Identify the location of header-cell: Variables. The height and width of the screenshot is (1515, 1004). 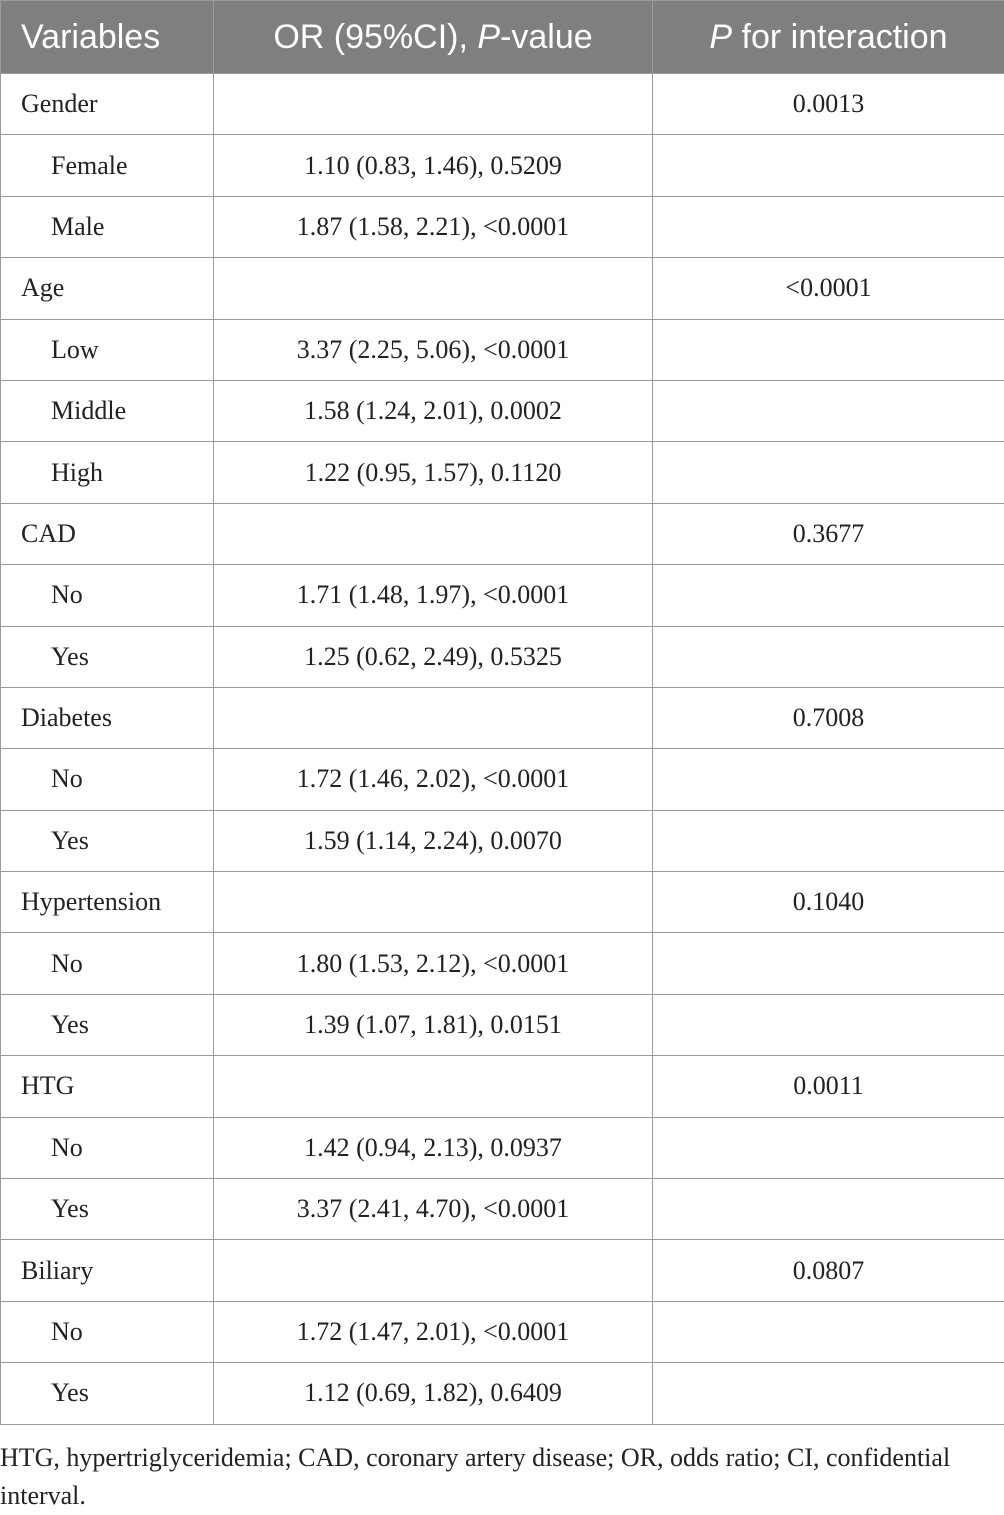
(107, 37).